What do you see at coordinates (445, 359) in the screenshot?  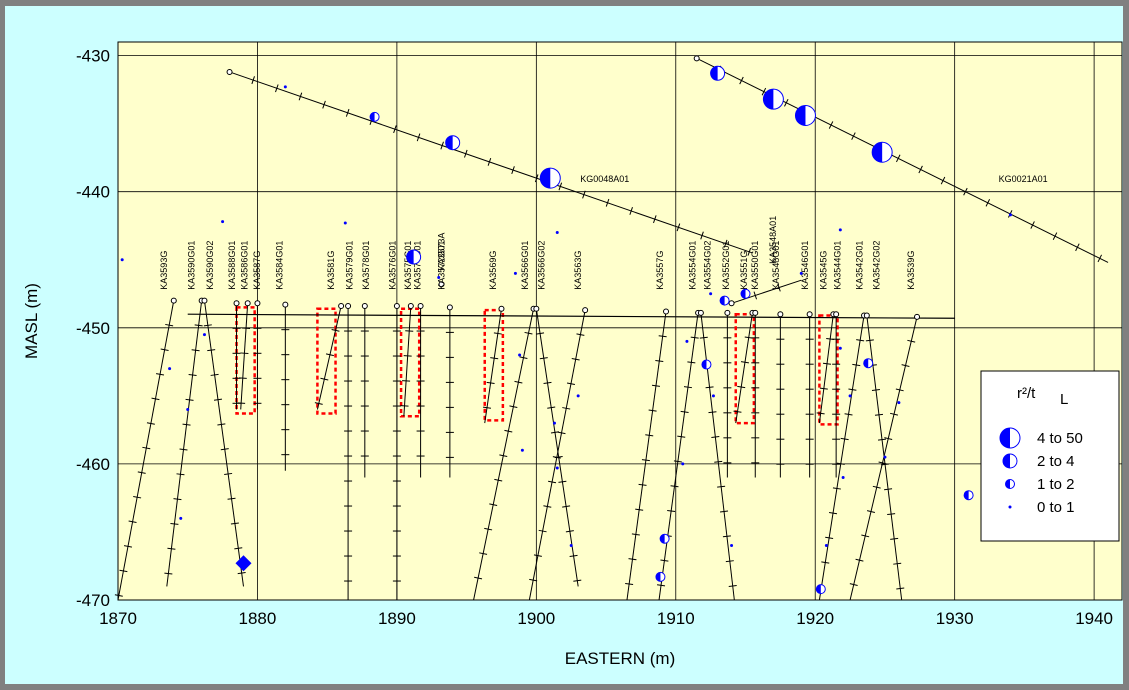 I see `borehole: KA3572G01` at bounding box center [445, 359].